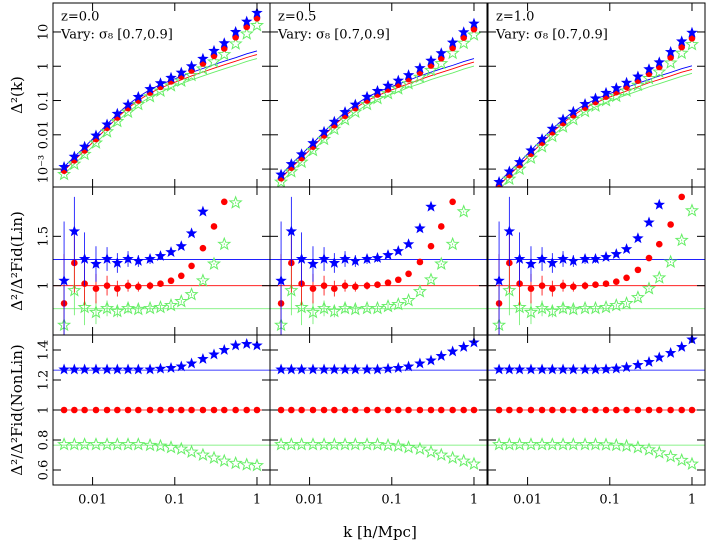 The image size is (708, 545). Describe the element at coordinates (333, 35) in the screenshot. I see `annotation: Vary: σ₈ [0.7,0.9]` at that location.